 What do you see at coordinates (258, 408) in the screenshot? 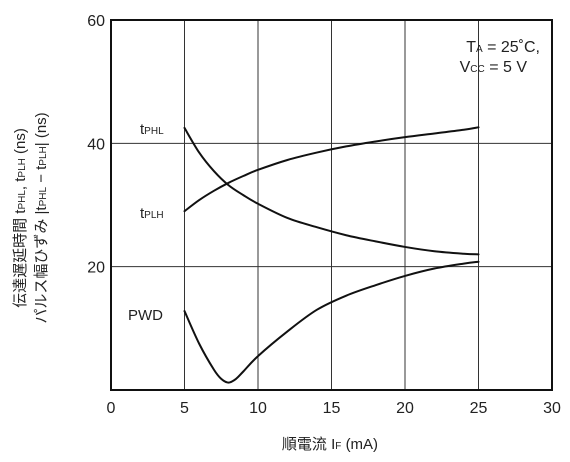
I see `x-tick-label-10: 10` at bounding box center [258, 408].